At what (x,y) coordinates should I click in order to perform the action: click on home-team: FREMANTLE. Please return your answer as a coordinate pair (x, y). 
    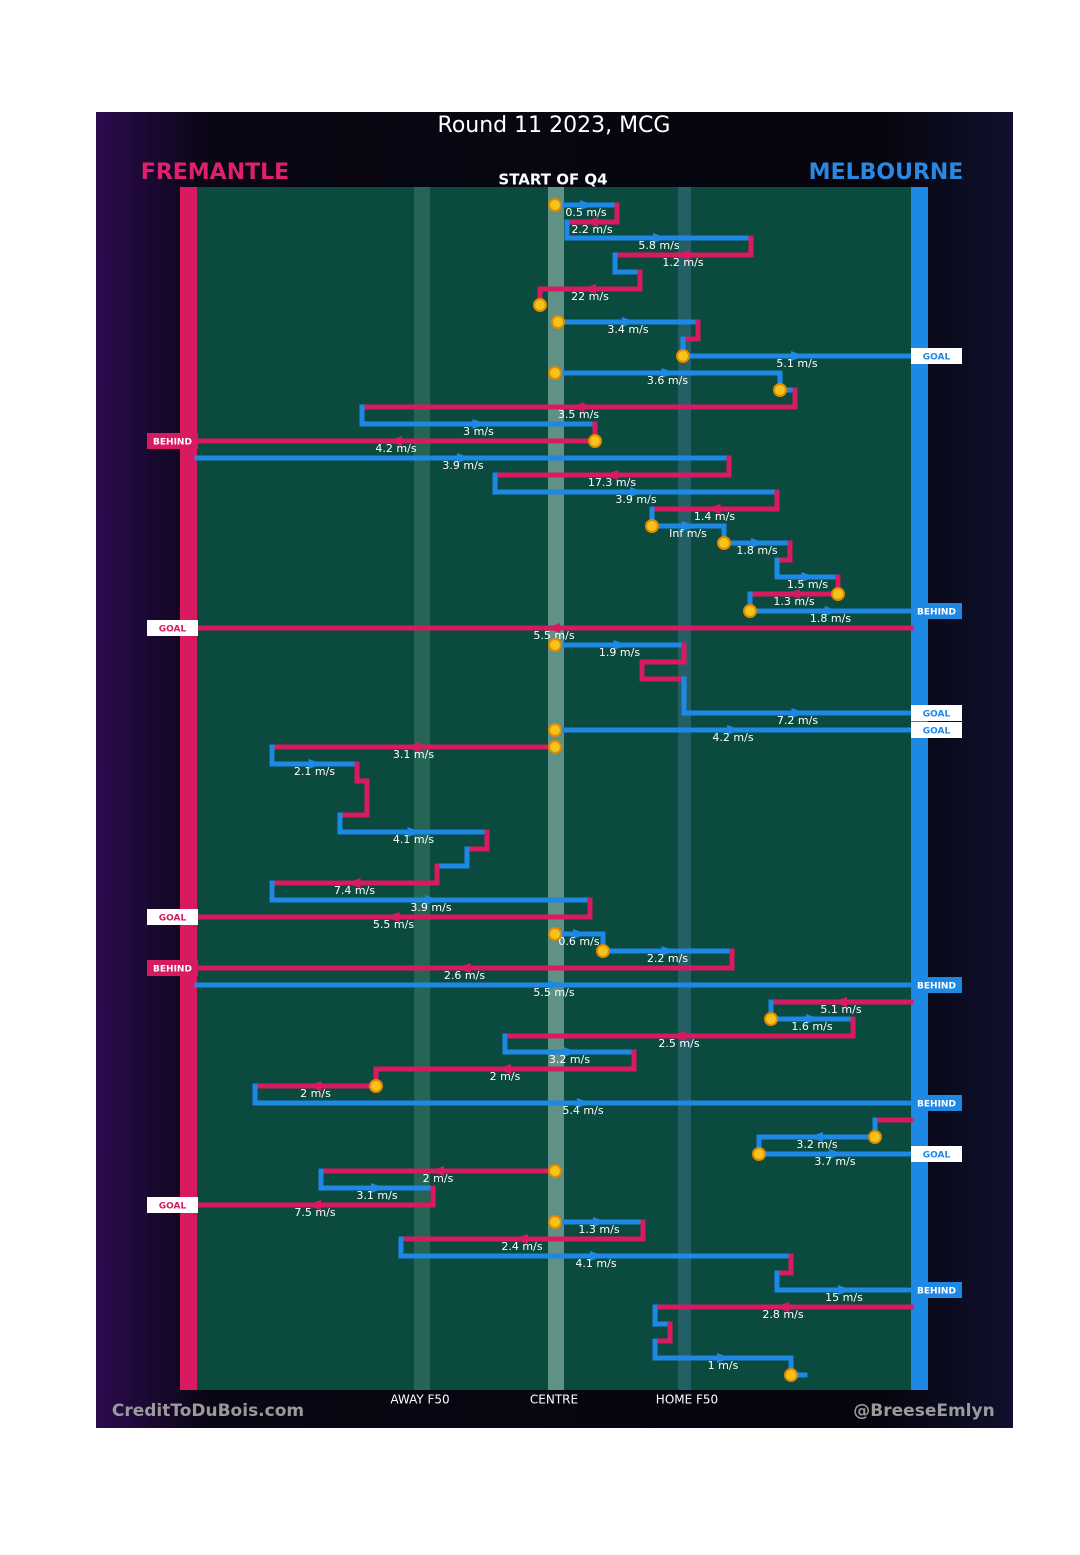
    Looking at the image, I should click on (215, 172).